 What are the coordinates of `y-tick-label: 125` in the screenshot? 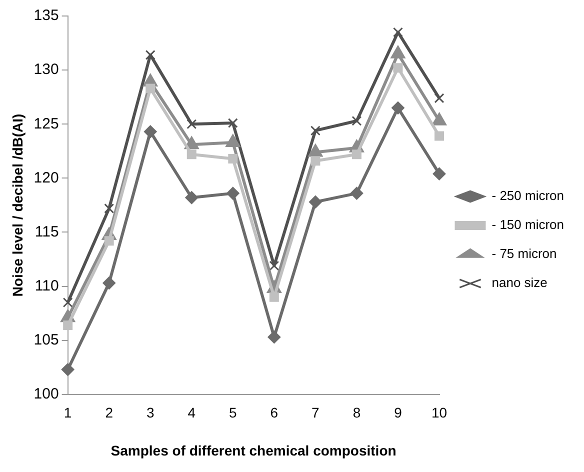 It's located at (46, 123).